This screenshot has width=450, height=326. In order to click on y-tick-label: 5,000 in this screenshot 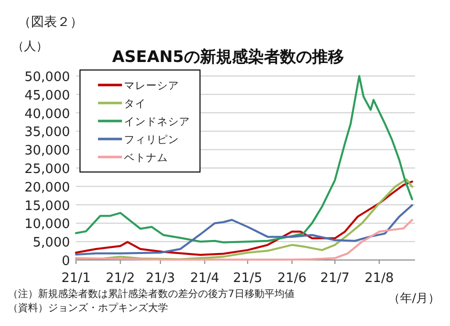, I will do `click(51, 243)`.